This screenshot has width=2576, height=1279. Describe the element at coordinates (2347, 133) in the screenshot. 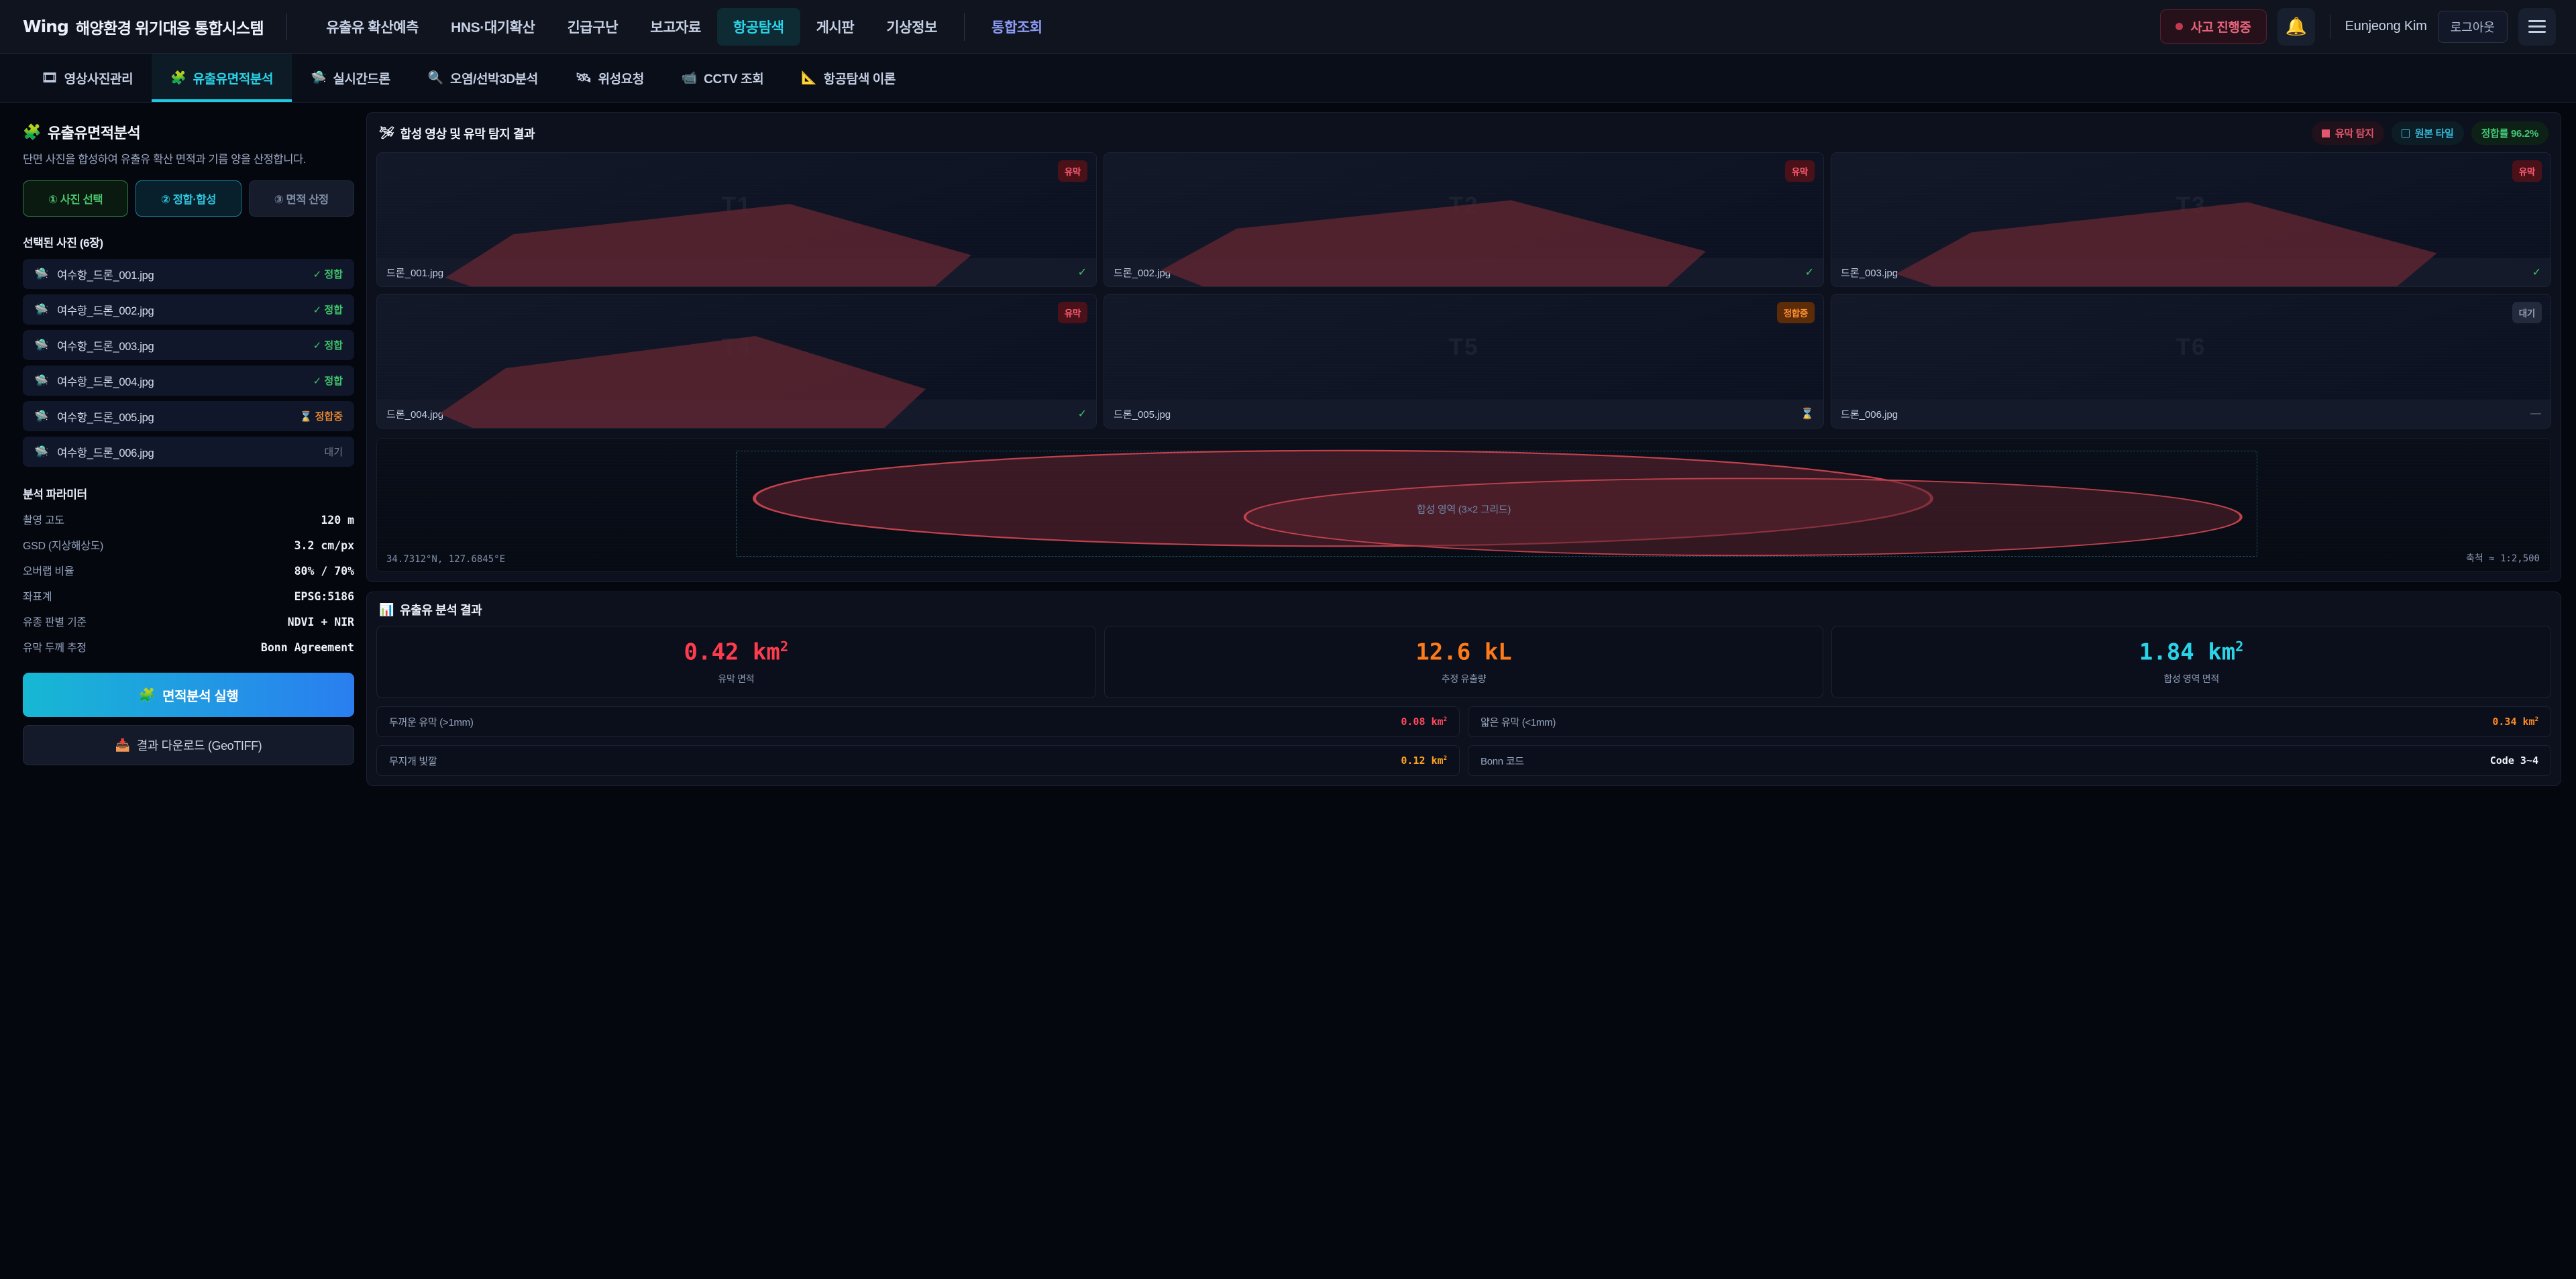

I see `legend-chip-oil-detection: 유막 탐지` at that location.